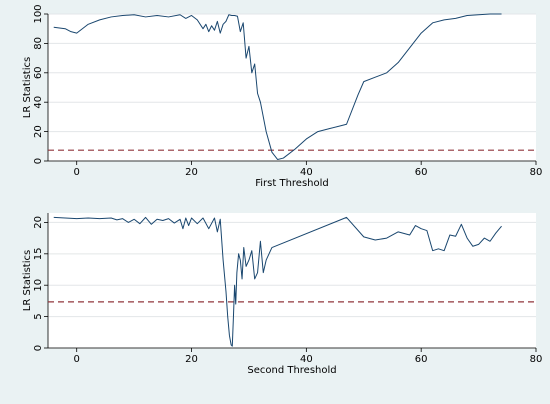 This screenshot has width=550, height=404. Describe the element at coordinates (38, 72) in the screenshot. I see `y-tick-label: 60` at that location.